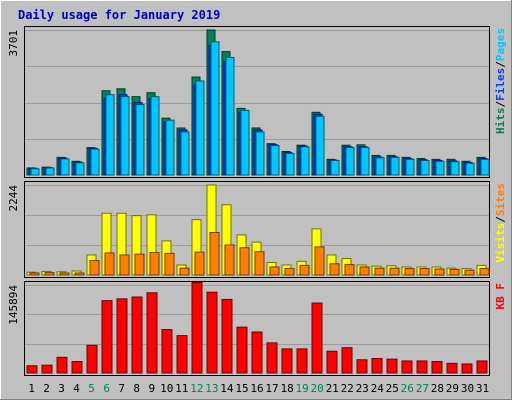 The height and width of the screenshot is (400, 512). Describe the element at coordinates (166, 388) in the screenshot. I see `day-label-10: 10` at that location.